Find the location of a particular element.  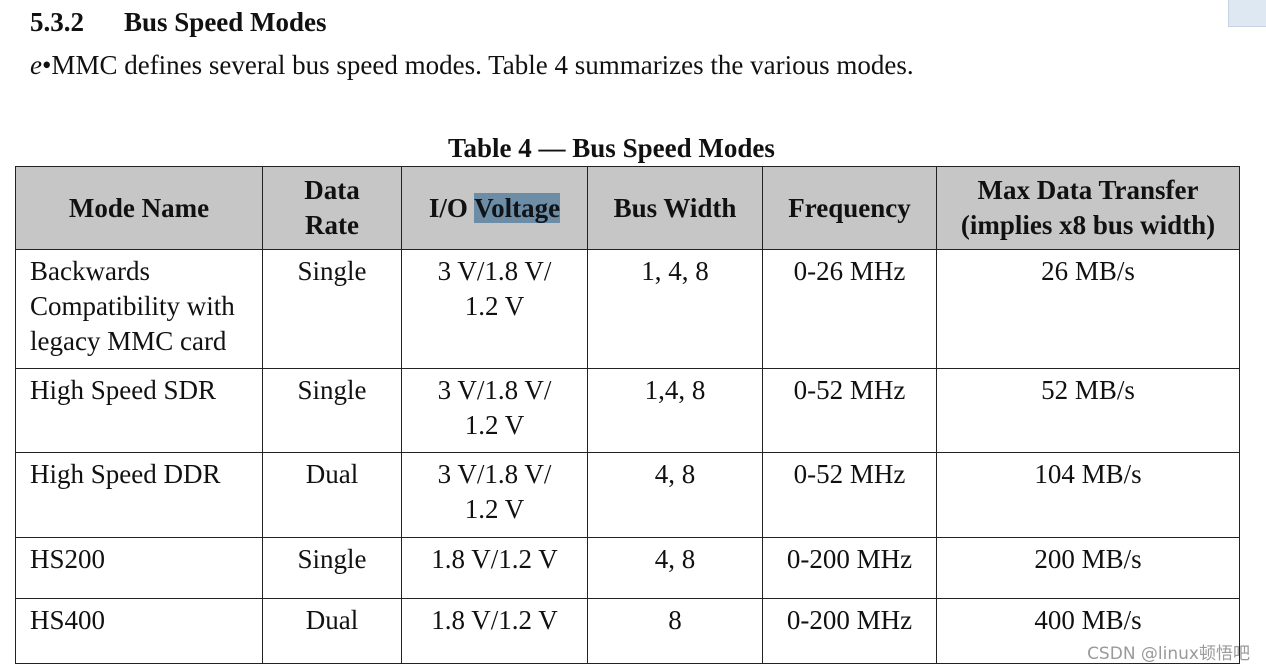

mode-name-line: Backwards is located at coordinates (90, 271).